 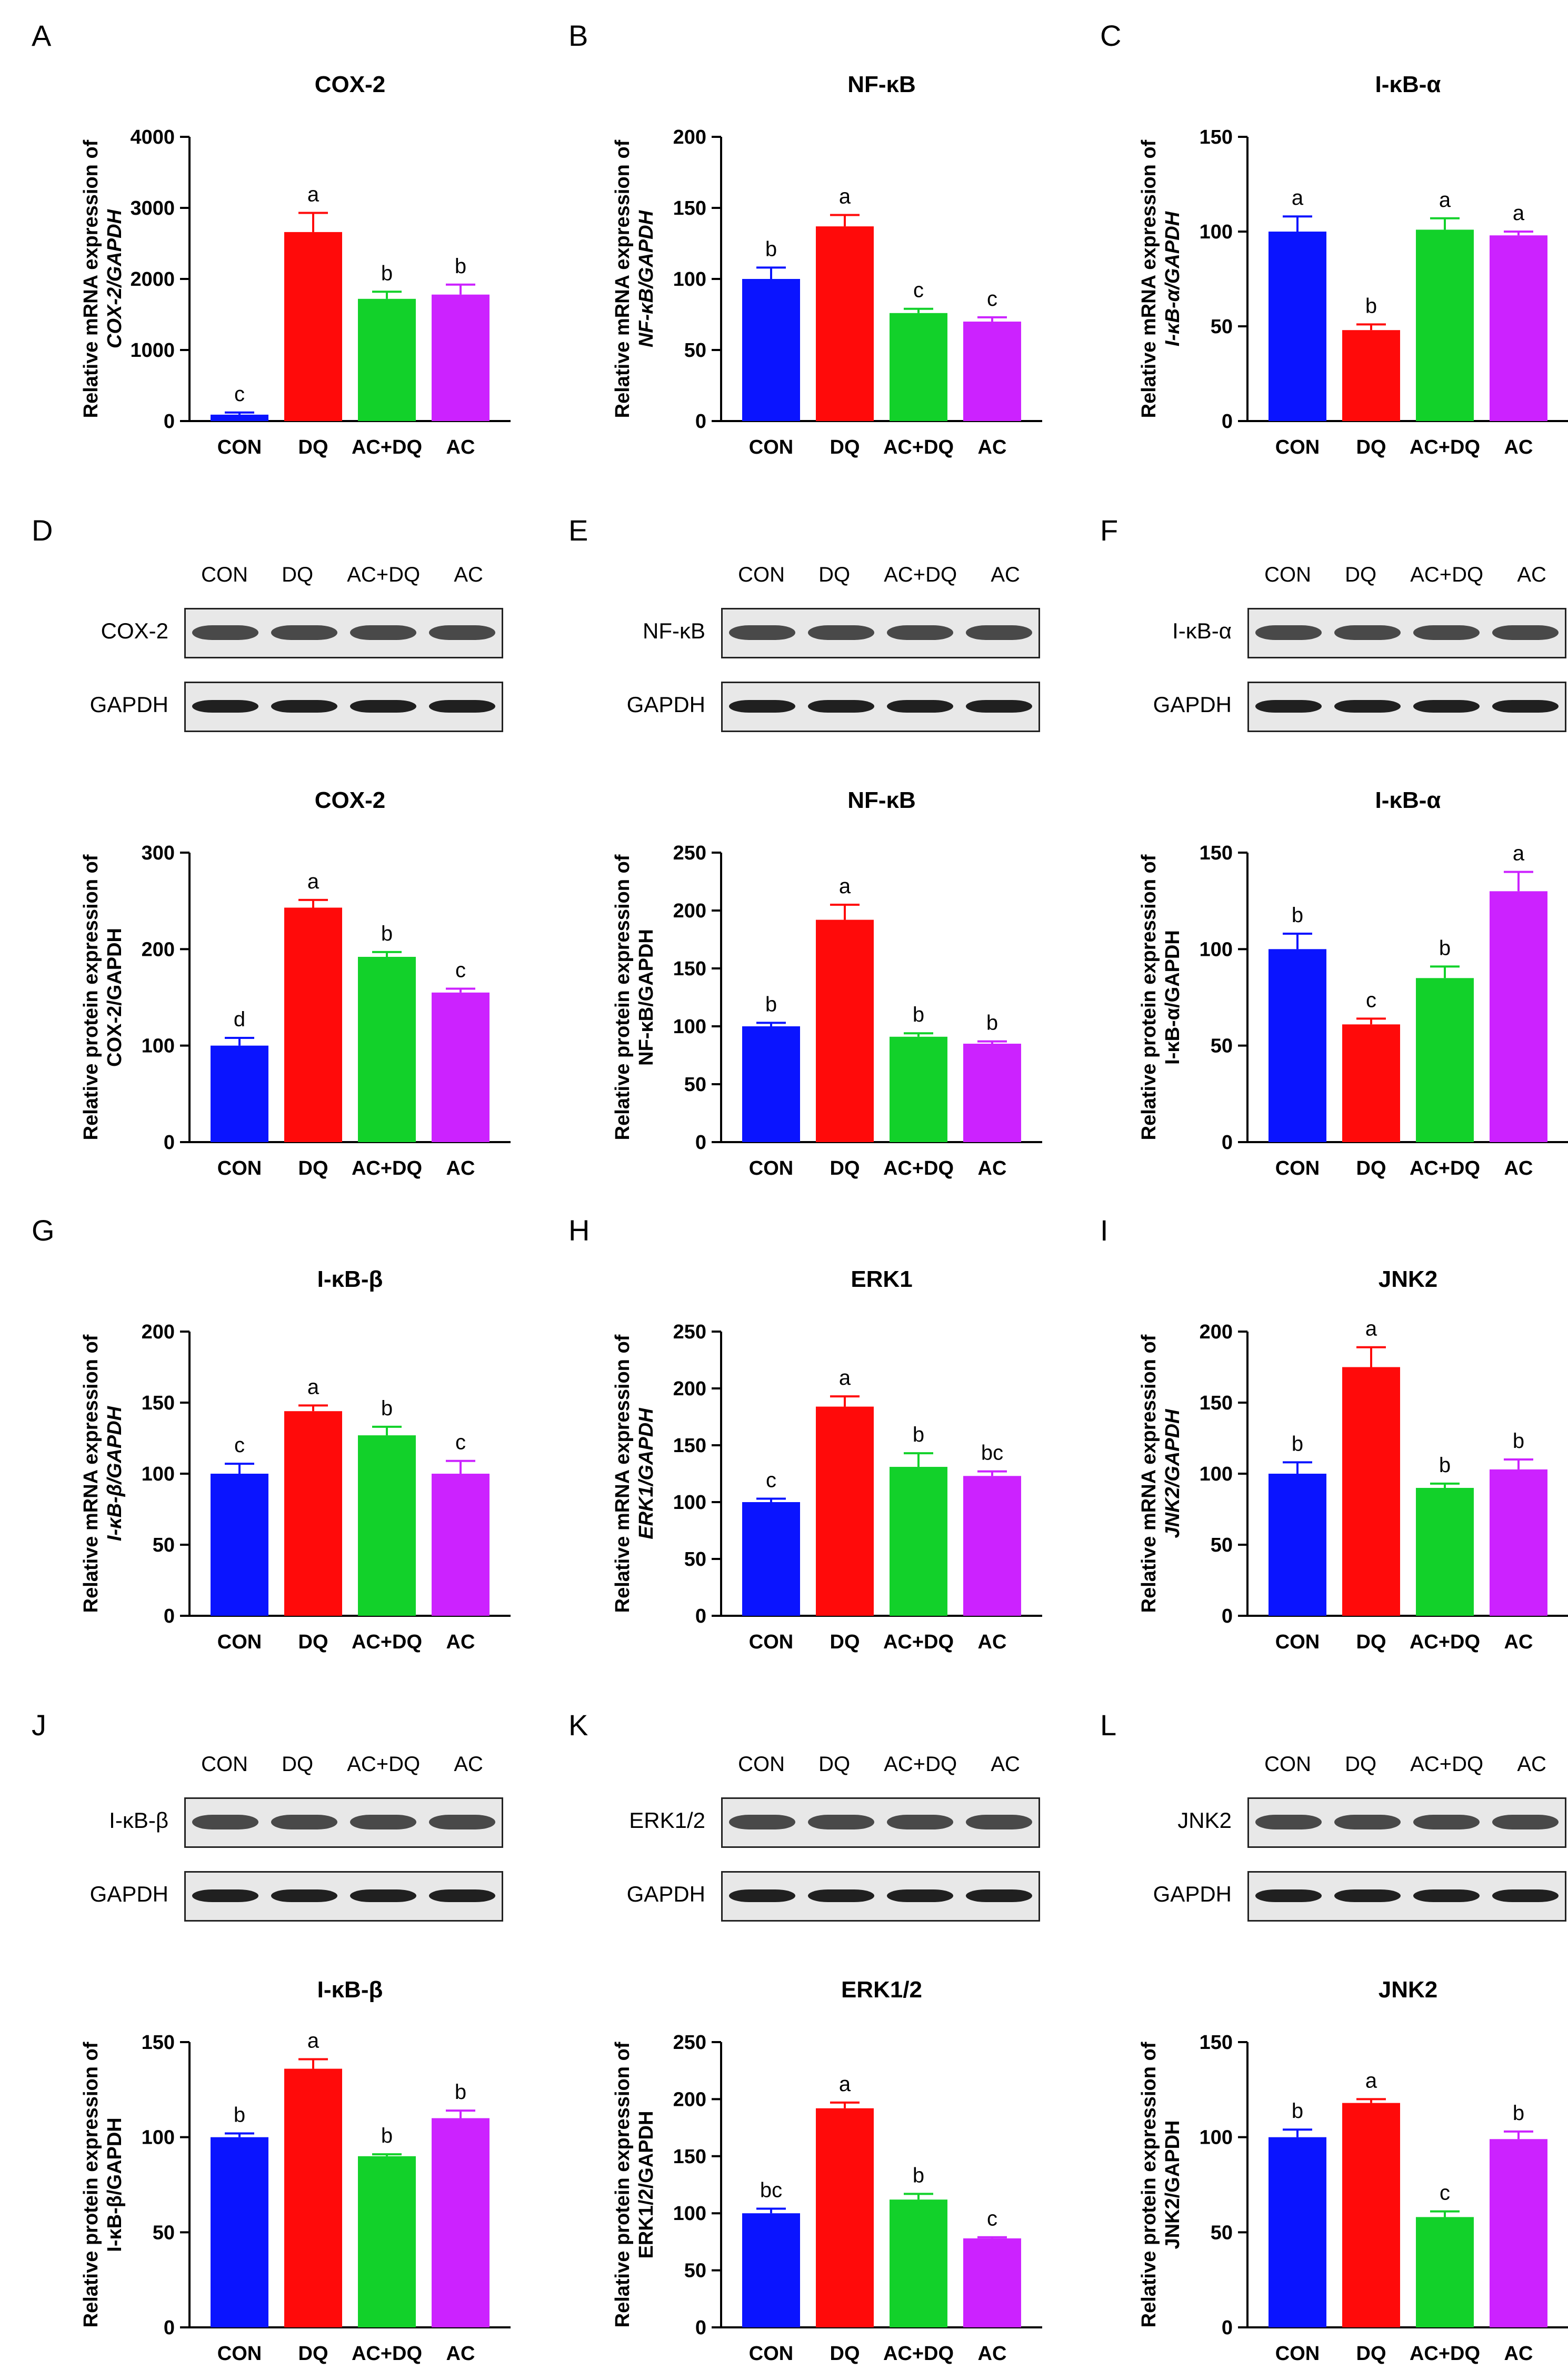 I want to click on blot-e: CON DQ AC+DQ AC NF-κB GAPDH, so click(x=810, y=658).